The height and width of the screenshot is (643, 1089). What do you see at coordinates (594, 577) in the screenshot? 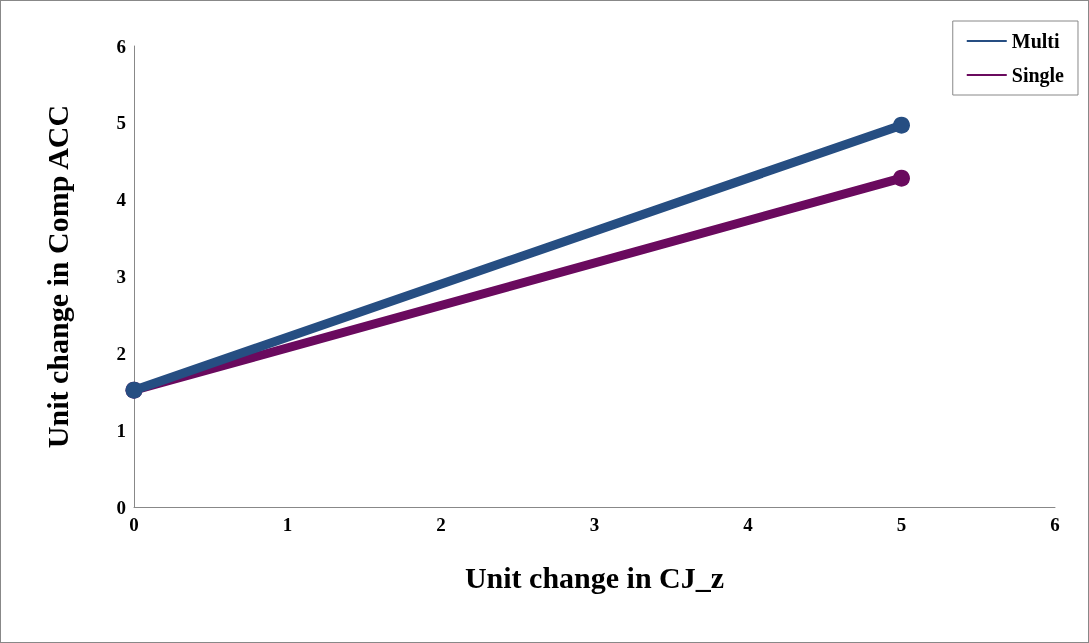
I see `x-axis-title: Unit change in CJ_z` at bounding box center [594, 577].